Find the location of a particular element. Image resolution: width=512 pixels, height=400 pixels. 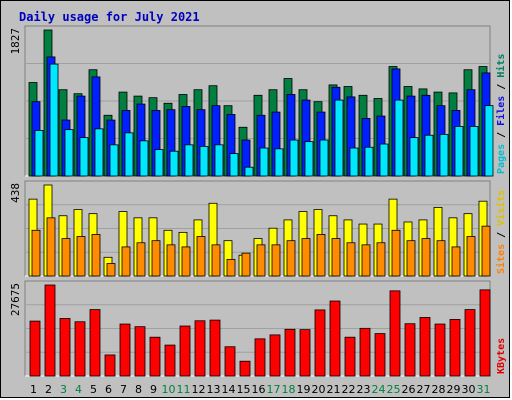

x-label-day-1: 1 is located at coordinates (33, 389).